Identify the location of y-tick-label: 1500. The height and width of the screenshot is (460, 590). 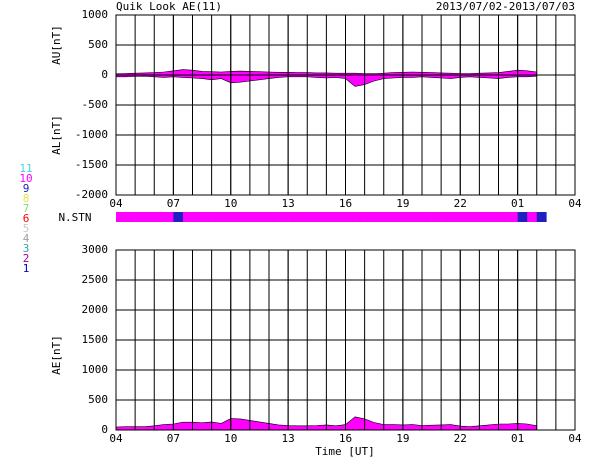
(95, 339).